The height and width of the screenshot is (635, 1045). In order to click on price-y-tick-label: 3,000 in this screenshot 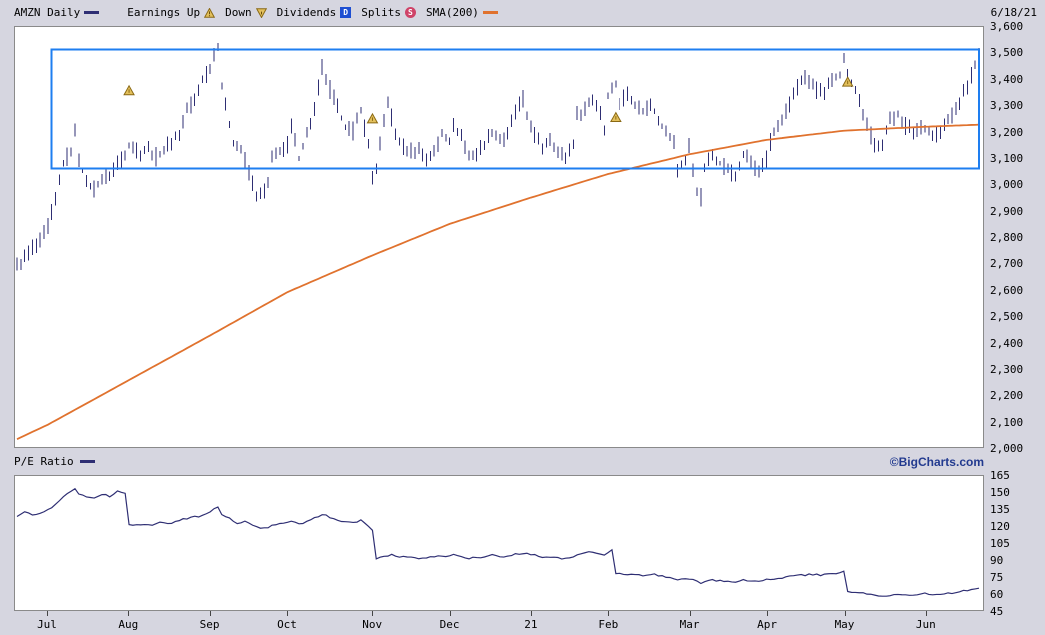, I will do `click(1007, 185)`.